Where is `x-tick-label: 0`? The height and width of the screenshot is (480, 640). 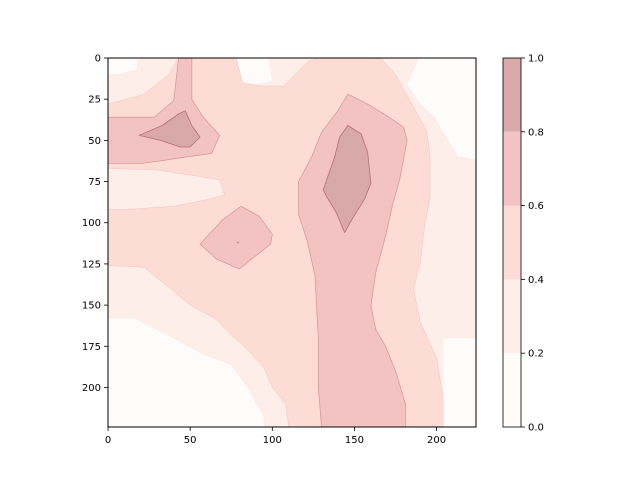 x-tick-label: 0 is located at coordinates (108, 440).